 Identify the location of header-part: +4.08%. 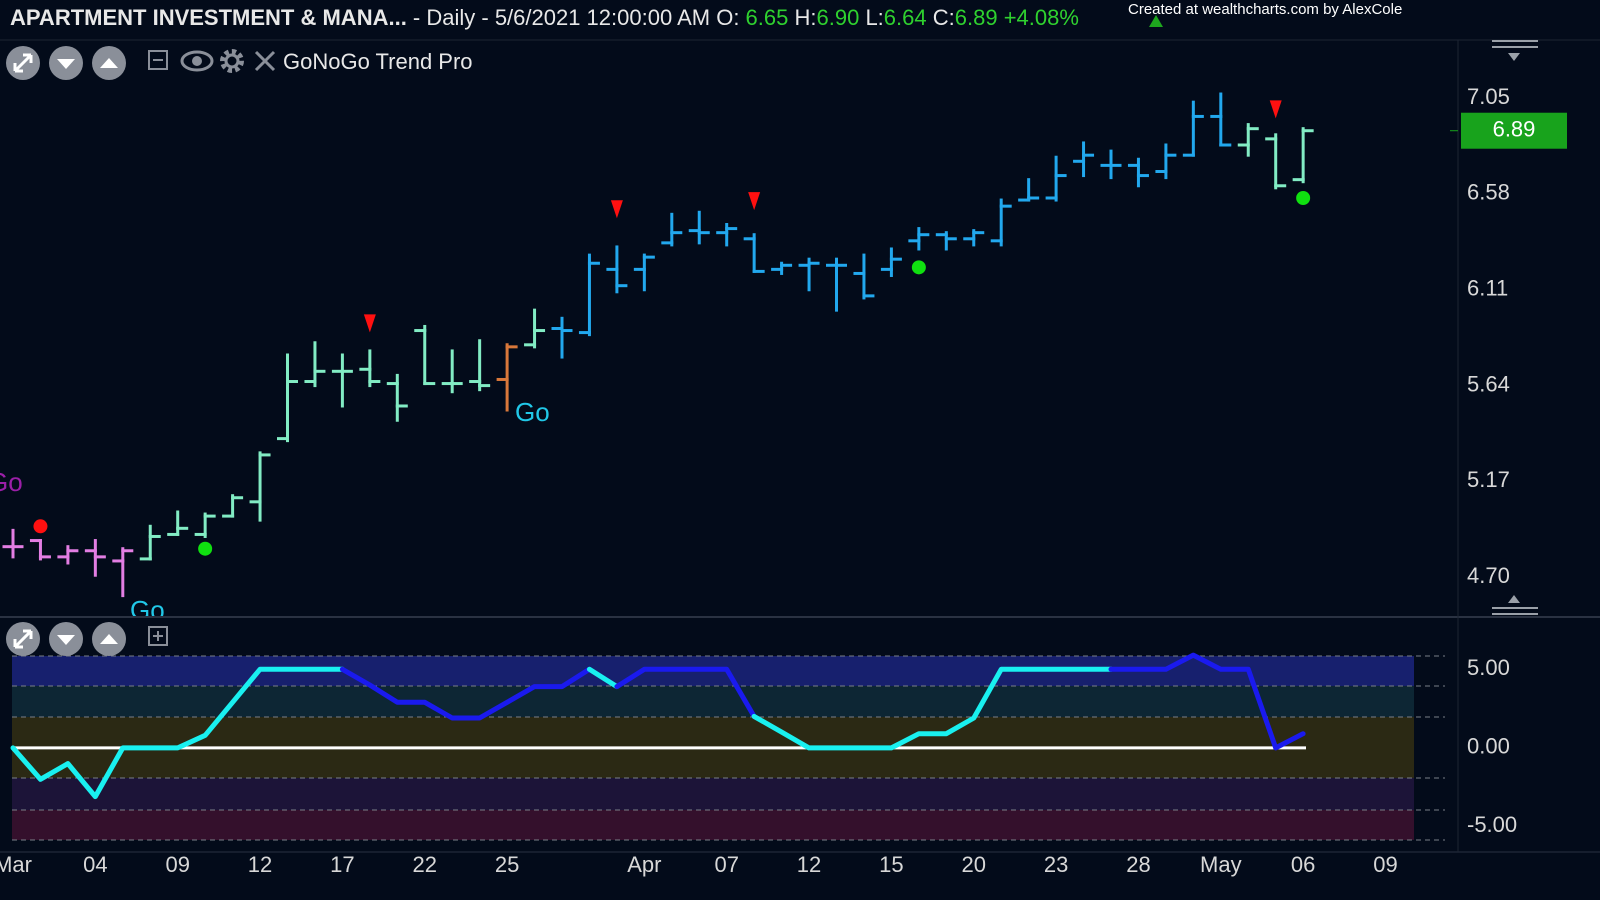
(1038, 17).